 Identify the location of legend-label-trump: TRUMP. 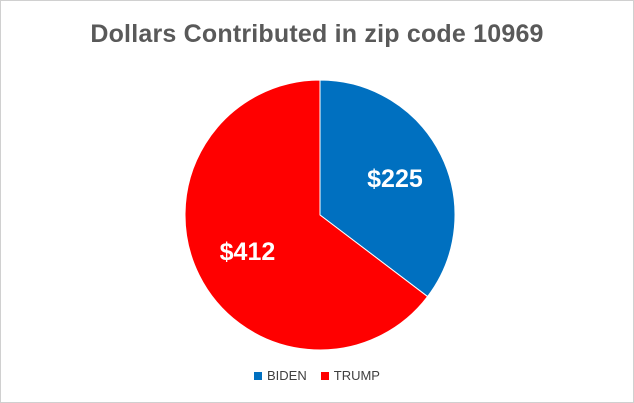
(356, 375).